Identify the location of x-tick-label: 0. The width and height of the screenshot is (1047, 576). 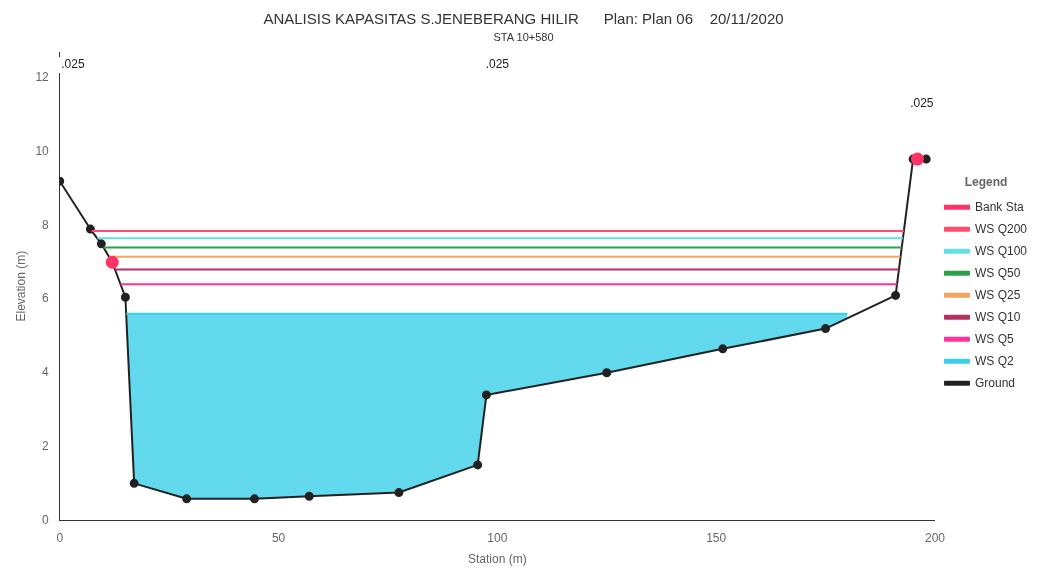
(60, 537).